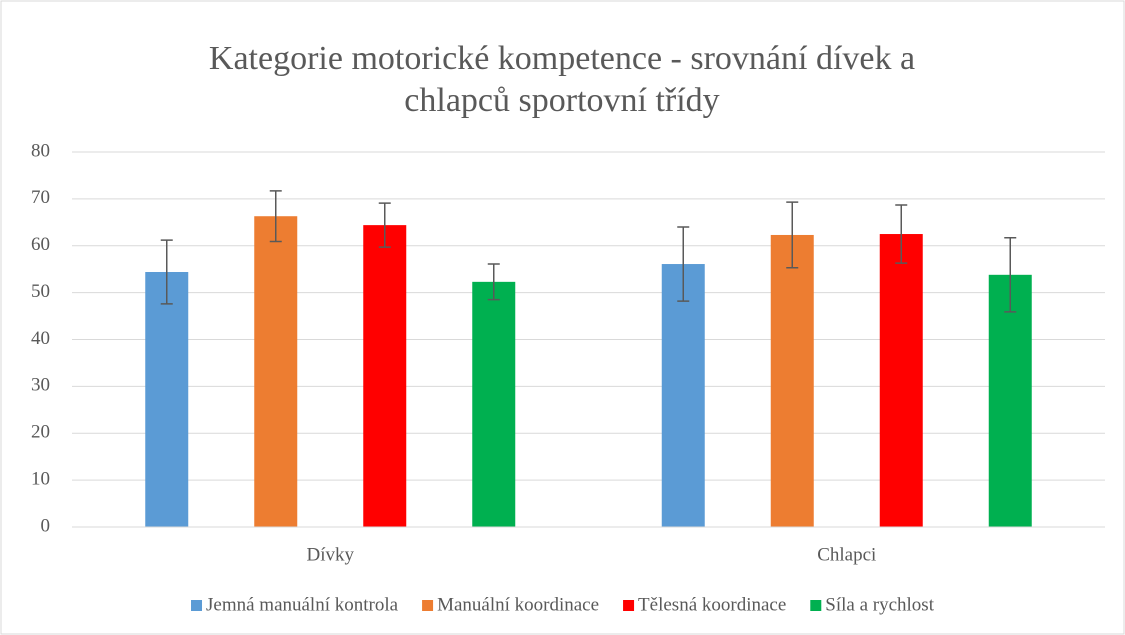 This screenshot has height=635, width=1125. I want to click on y-tick-label: 40, so click(40, 338).